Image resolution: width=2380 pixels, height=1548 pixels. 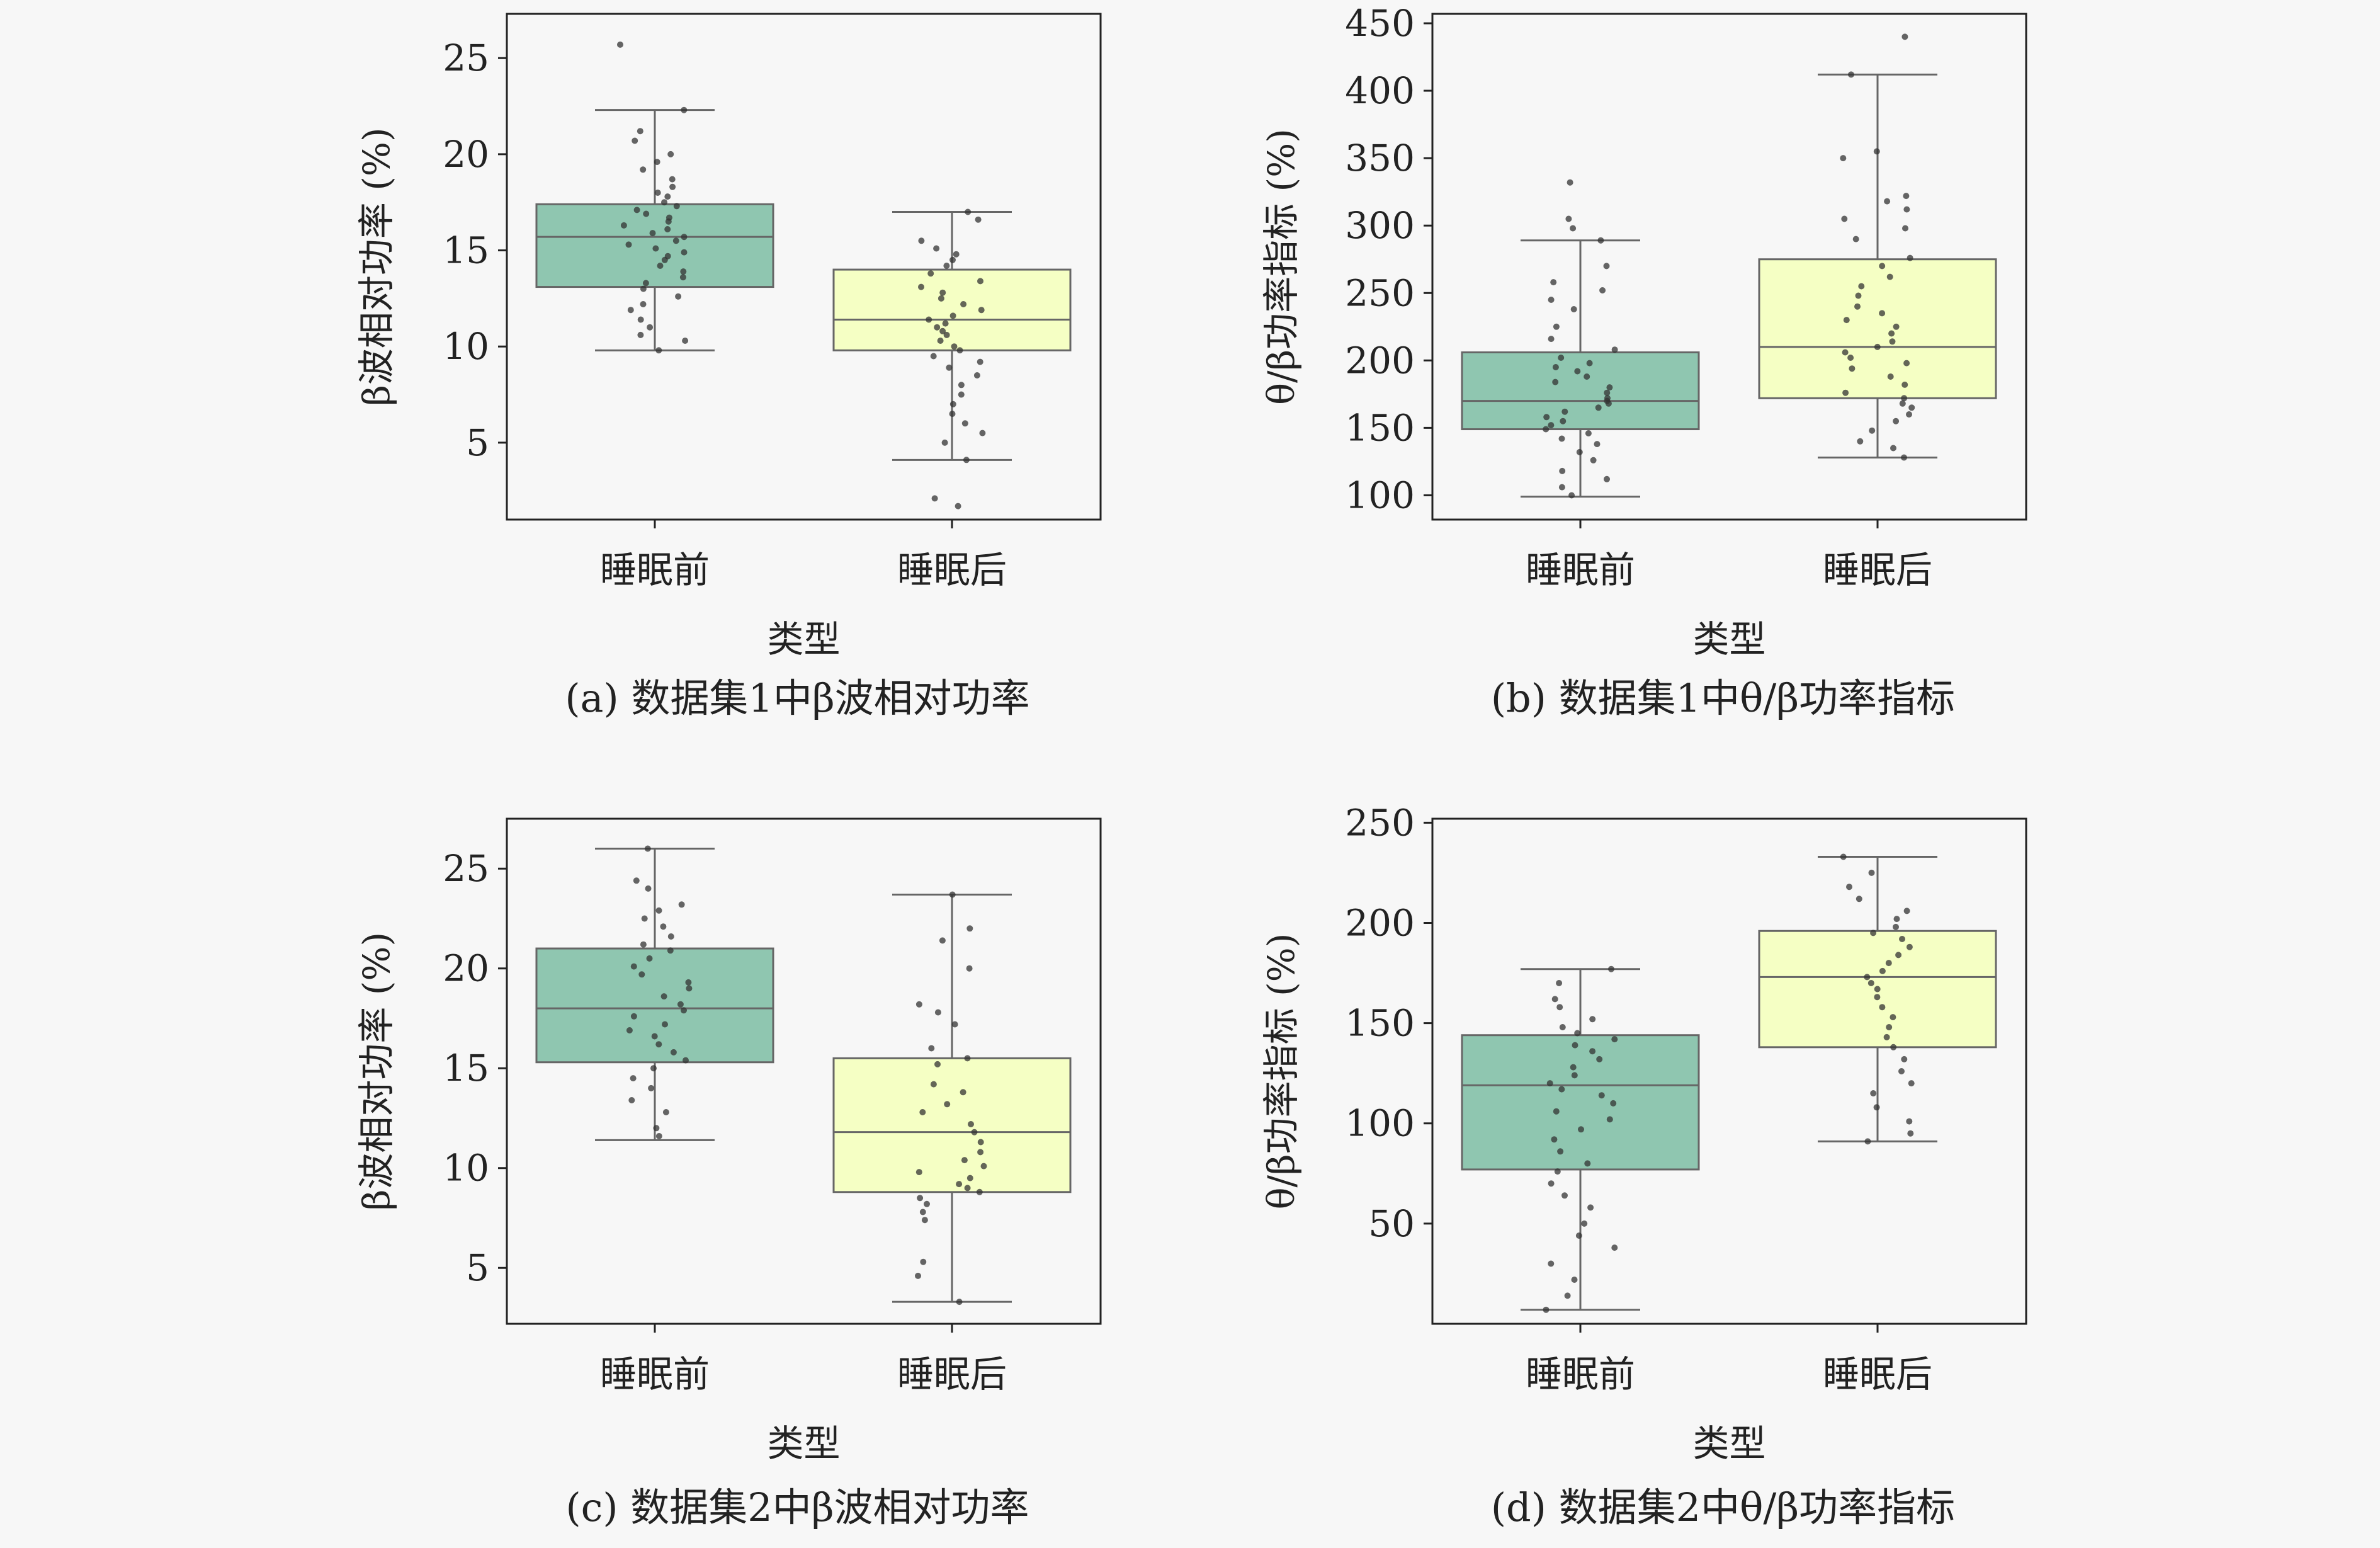 I want to click on y-tick-label: 5, so click(x=477, y=442).